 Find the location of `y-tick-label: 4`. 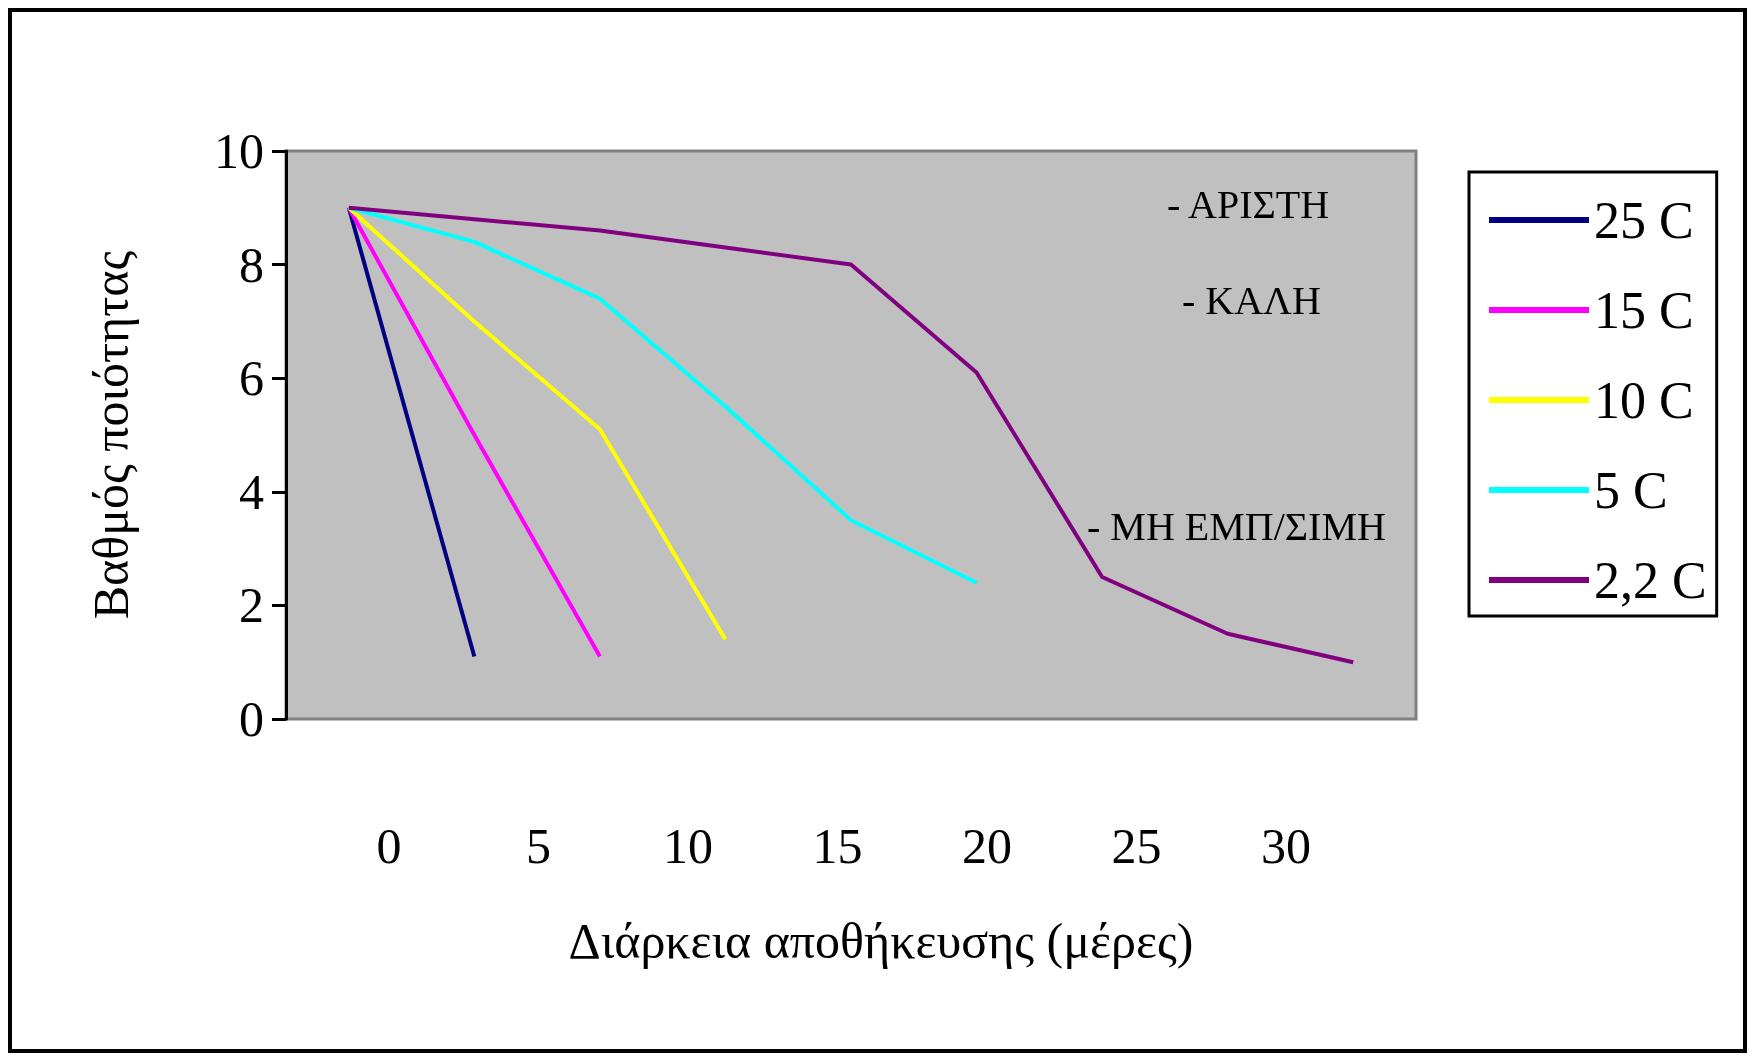

y-tick-label: 4 is located at coordinates (251, 491).